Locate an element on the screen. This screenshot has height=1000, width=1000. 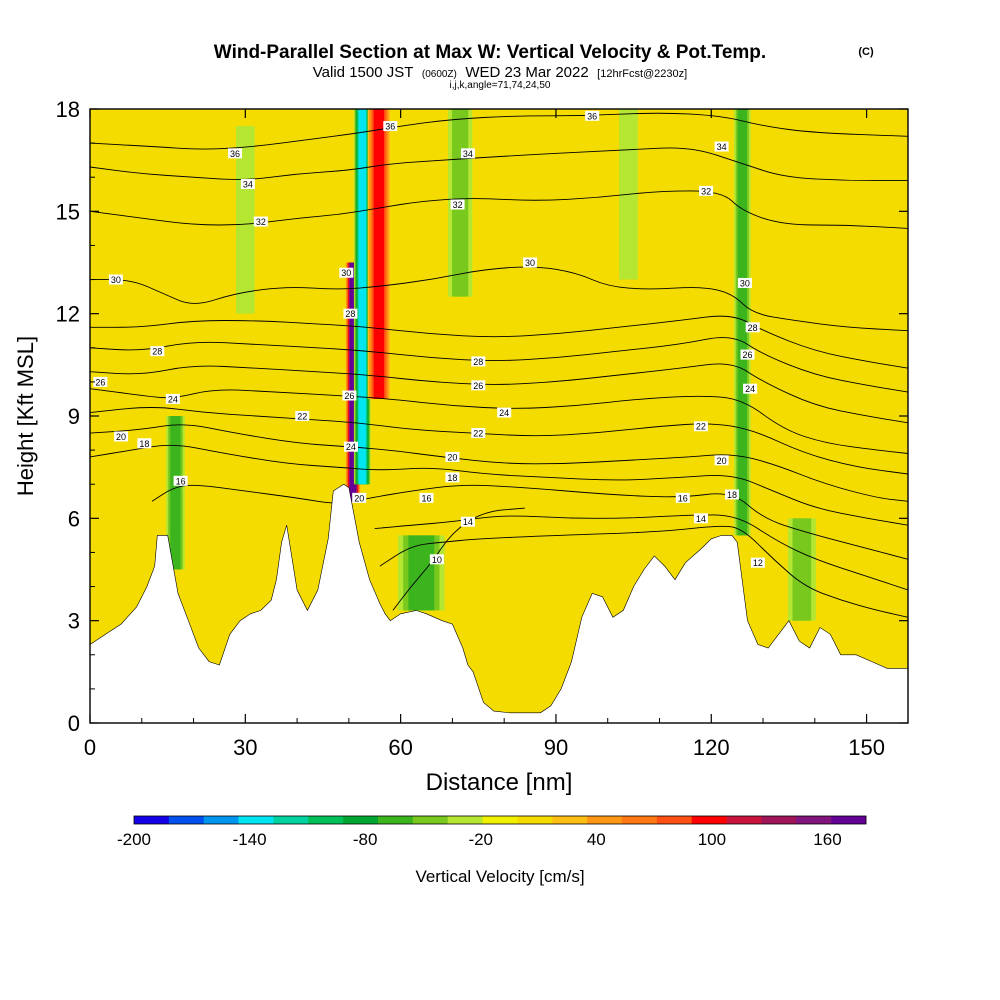
subtitle-valid: Valid 1500 JST is located at coordinates (363, 72).